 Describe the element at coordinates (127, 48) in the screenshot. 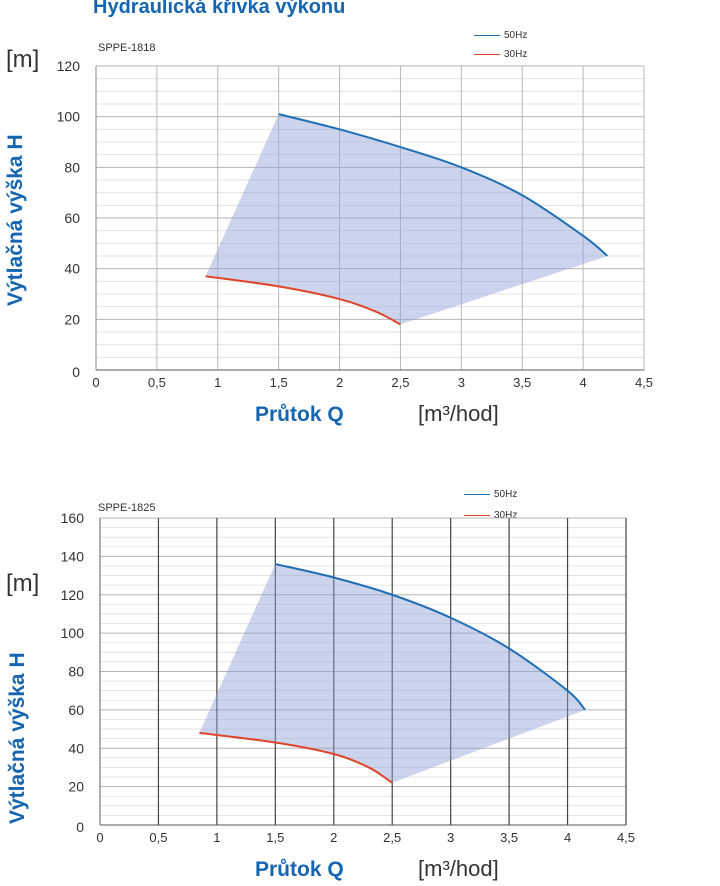

I see `model-label: SPPE-1818` at that location.